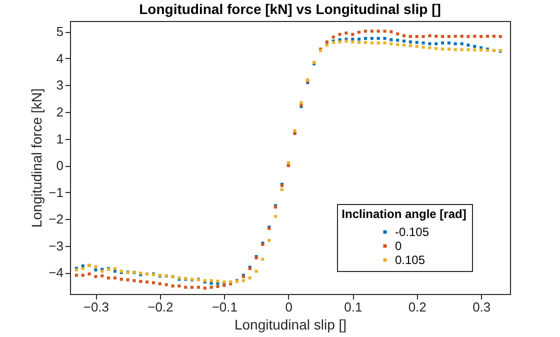  What do you see at coordinates (404, 214) in the screenshot?
I see `legend-title: Inclination angle [rad]` at bounding box center [404, 214].